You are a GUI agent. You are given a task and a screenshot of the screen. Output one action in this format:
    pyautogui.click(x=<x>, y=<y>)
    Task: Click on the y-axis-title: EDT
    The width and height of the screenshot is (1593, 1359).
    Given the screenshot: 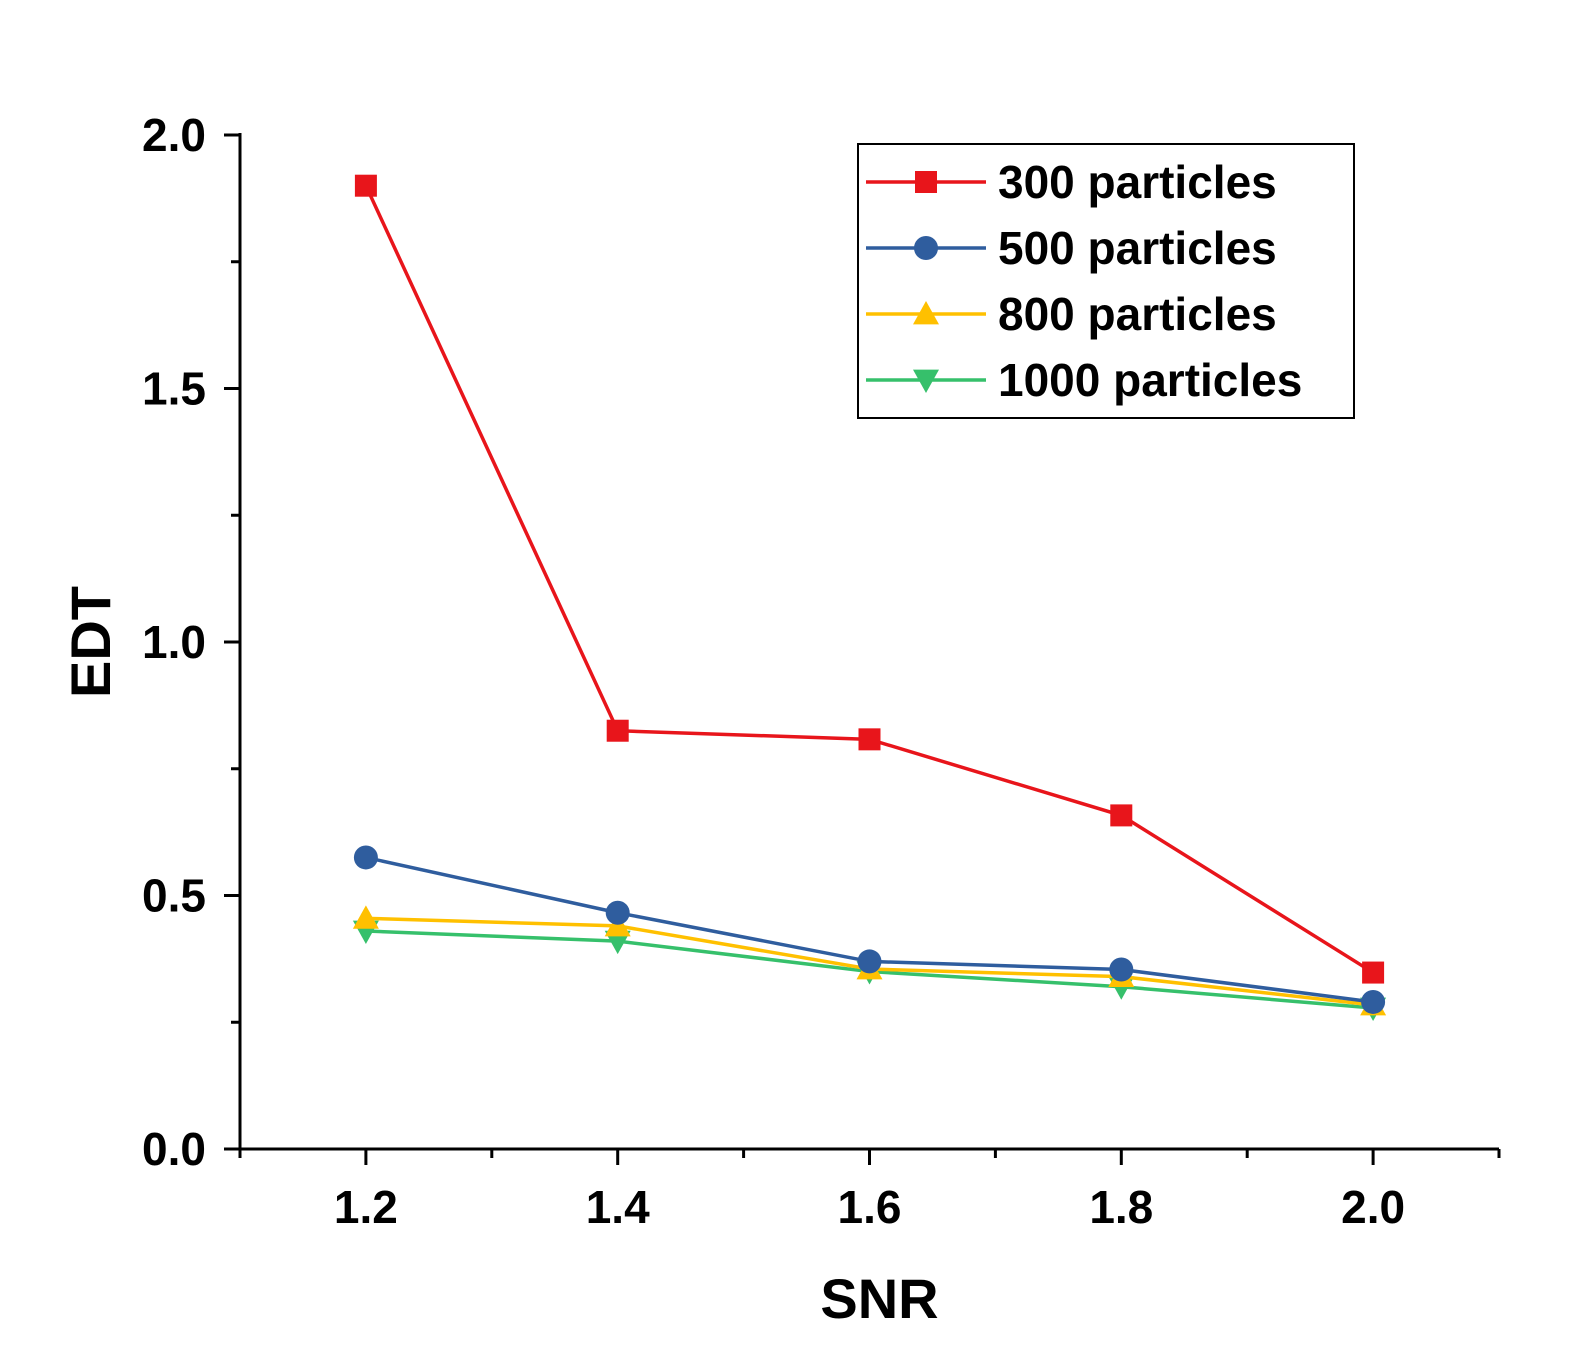 What is the action you would take?
    pyautogui.click(x=90, y=642)
    